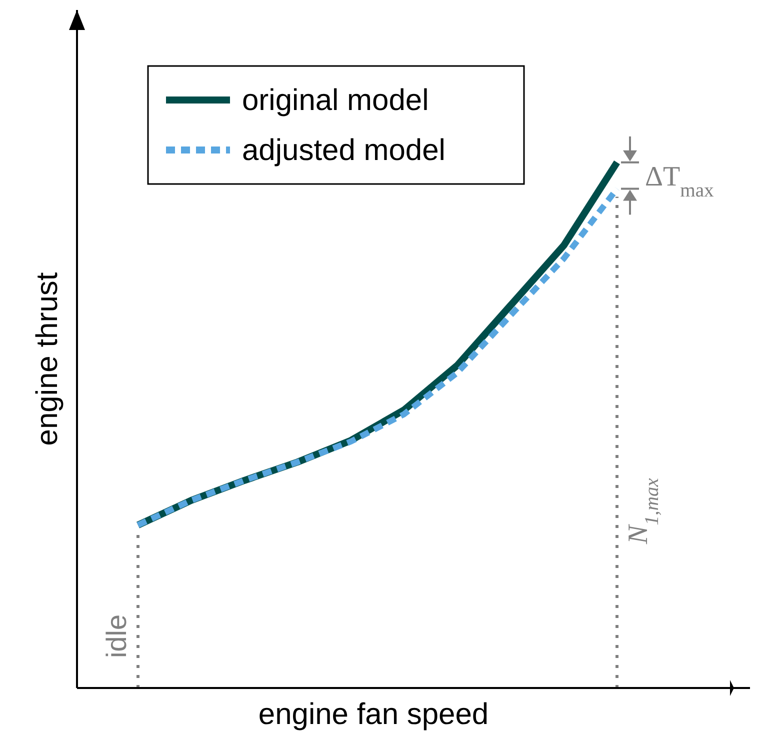  Describe the element at coordinates (116, 636) in the screenshot. I see `annotation: idle` at that location.